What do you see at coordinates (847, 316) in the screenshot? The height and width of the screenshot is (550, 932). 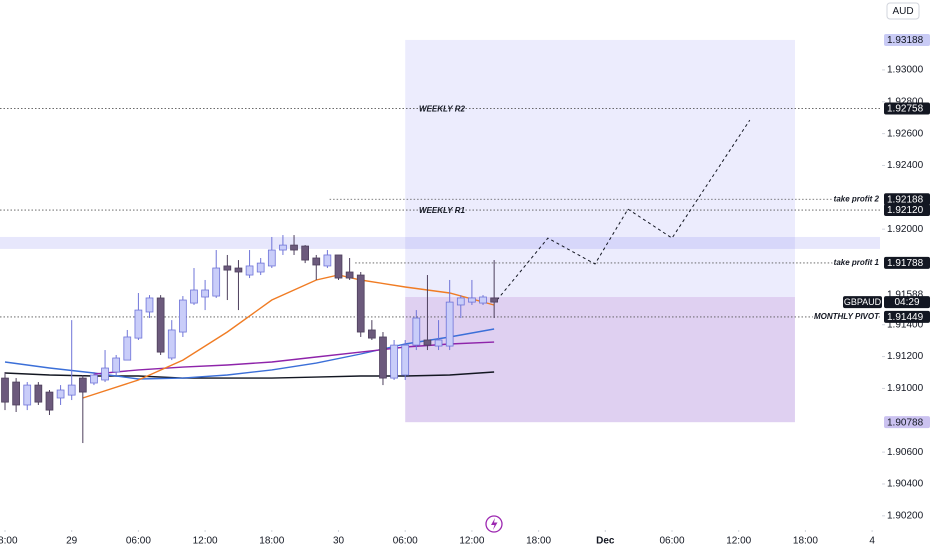 I see `level-label: MONTHLY PIVOT` at bounding box center [847, 316].